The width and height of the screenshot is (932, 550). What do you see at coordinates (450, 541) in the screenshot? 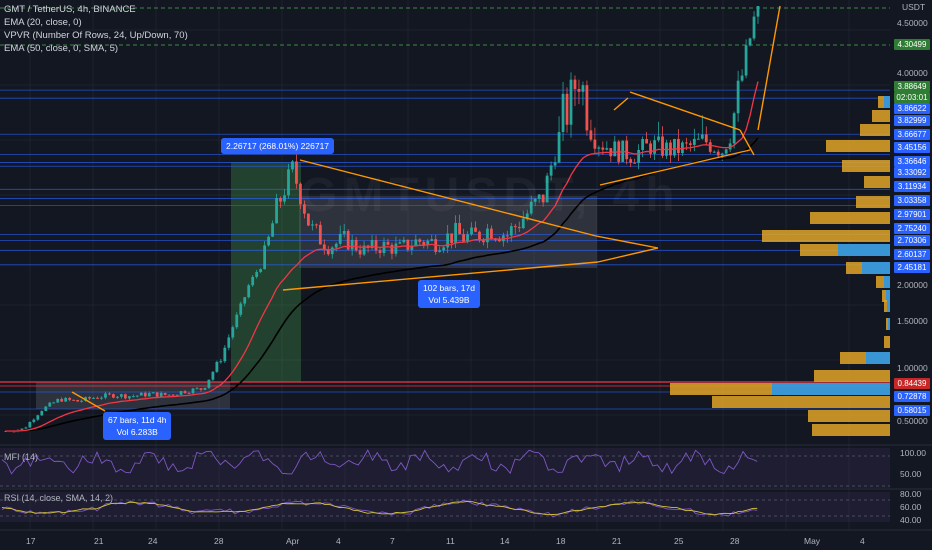
I see `time-axis-tick: 11` at bounding box center [450, 541].